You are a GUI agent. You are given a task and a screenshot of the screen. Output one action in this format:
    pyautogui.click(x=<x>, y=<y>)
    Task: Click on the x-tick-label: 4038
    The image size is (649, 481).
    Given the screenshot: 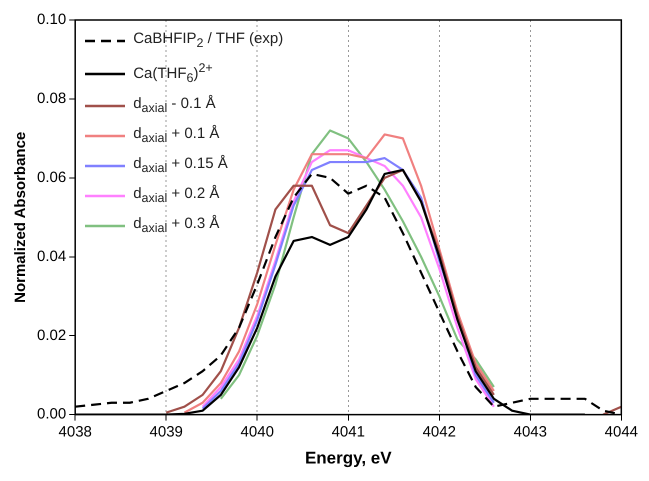 What is the action you would take?
    pyautogui.click(x=75, y=432)
    